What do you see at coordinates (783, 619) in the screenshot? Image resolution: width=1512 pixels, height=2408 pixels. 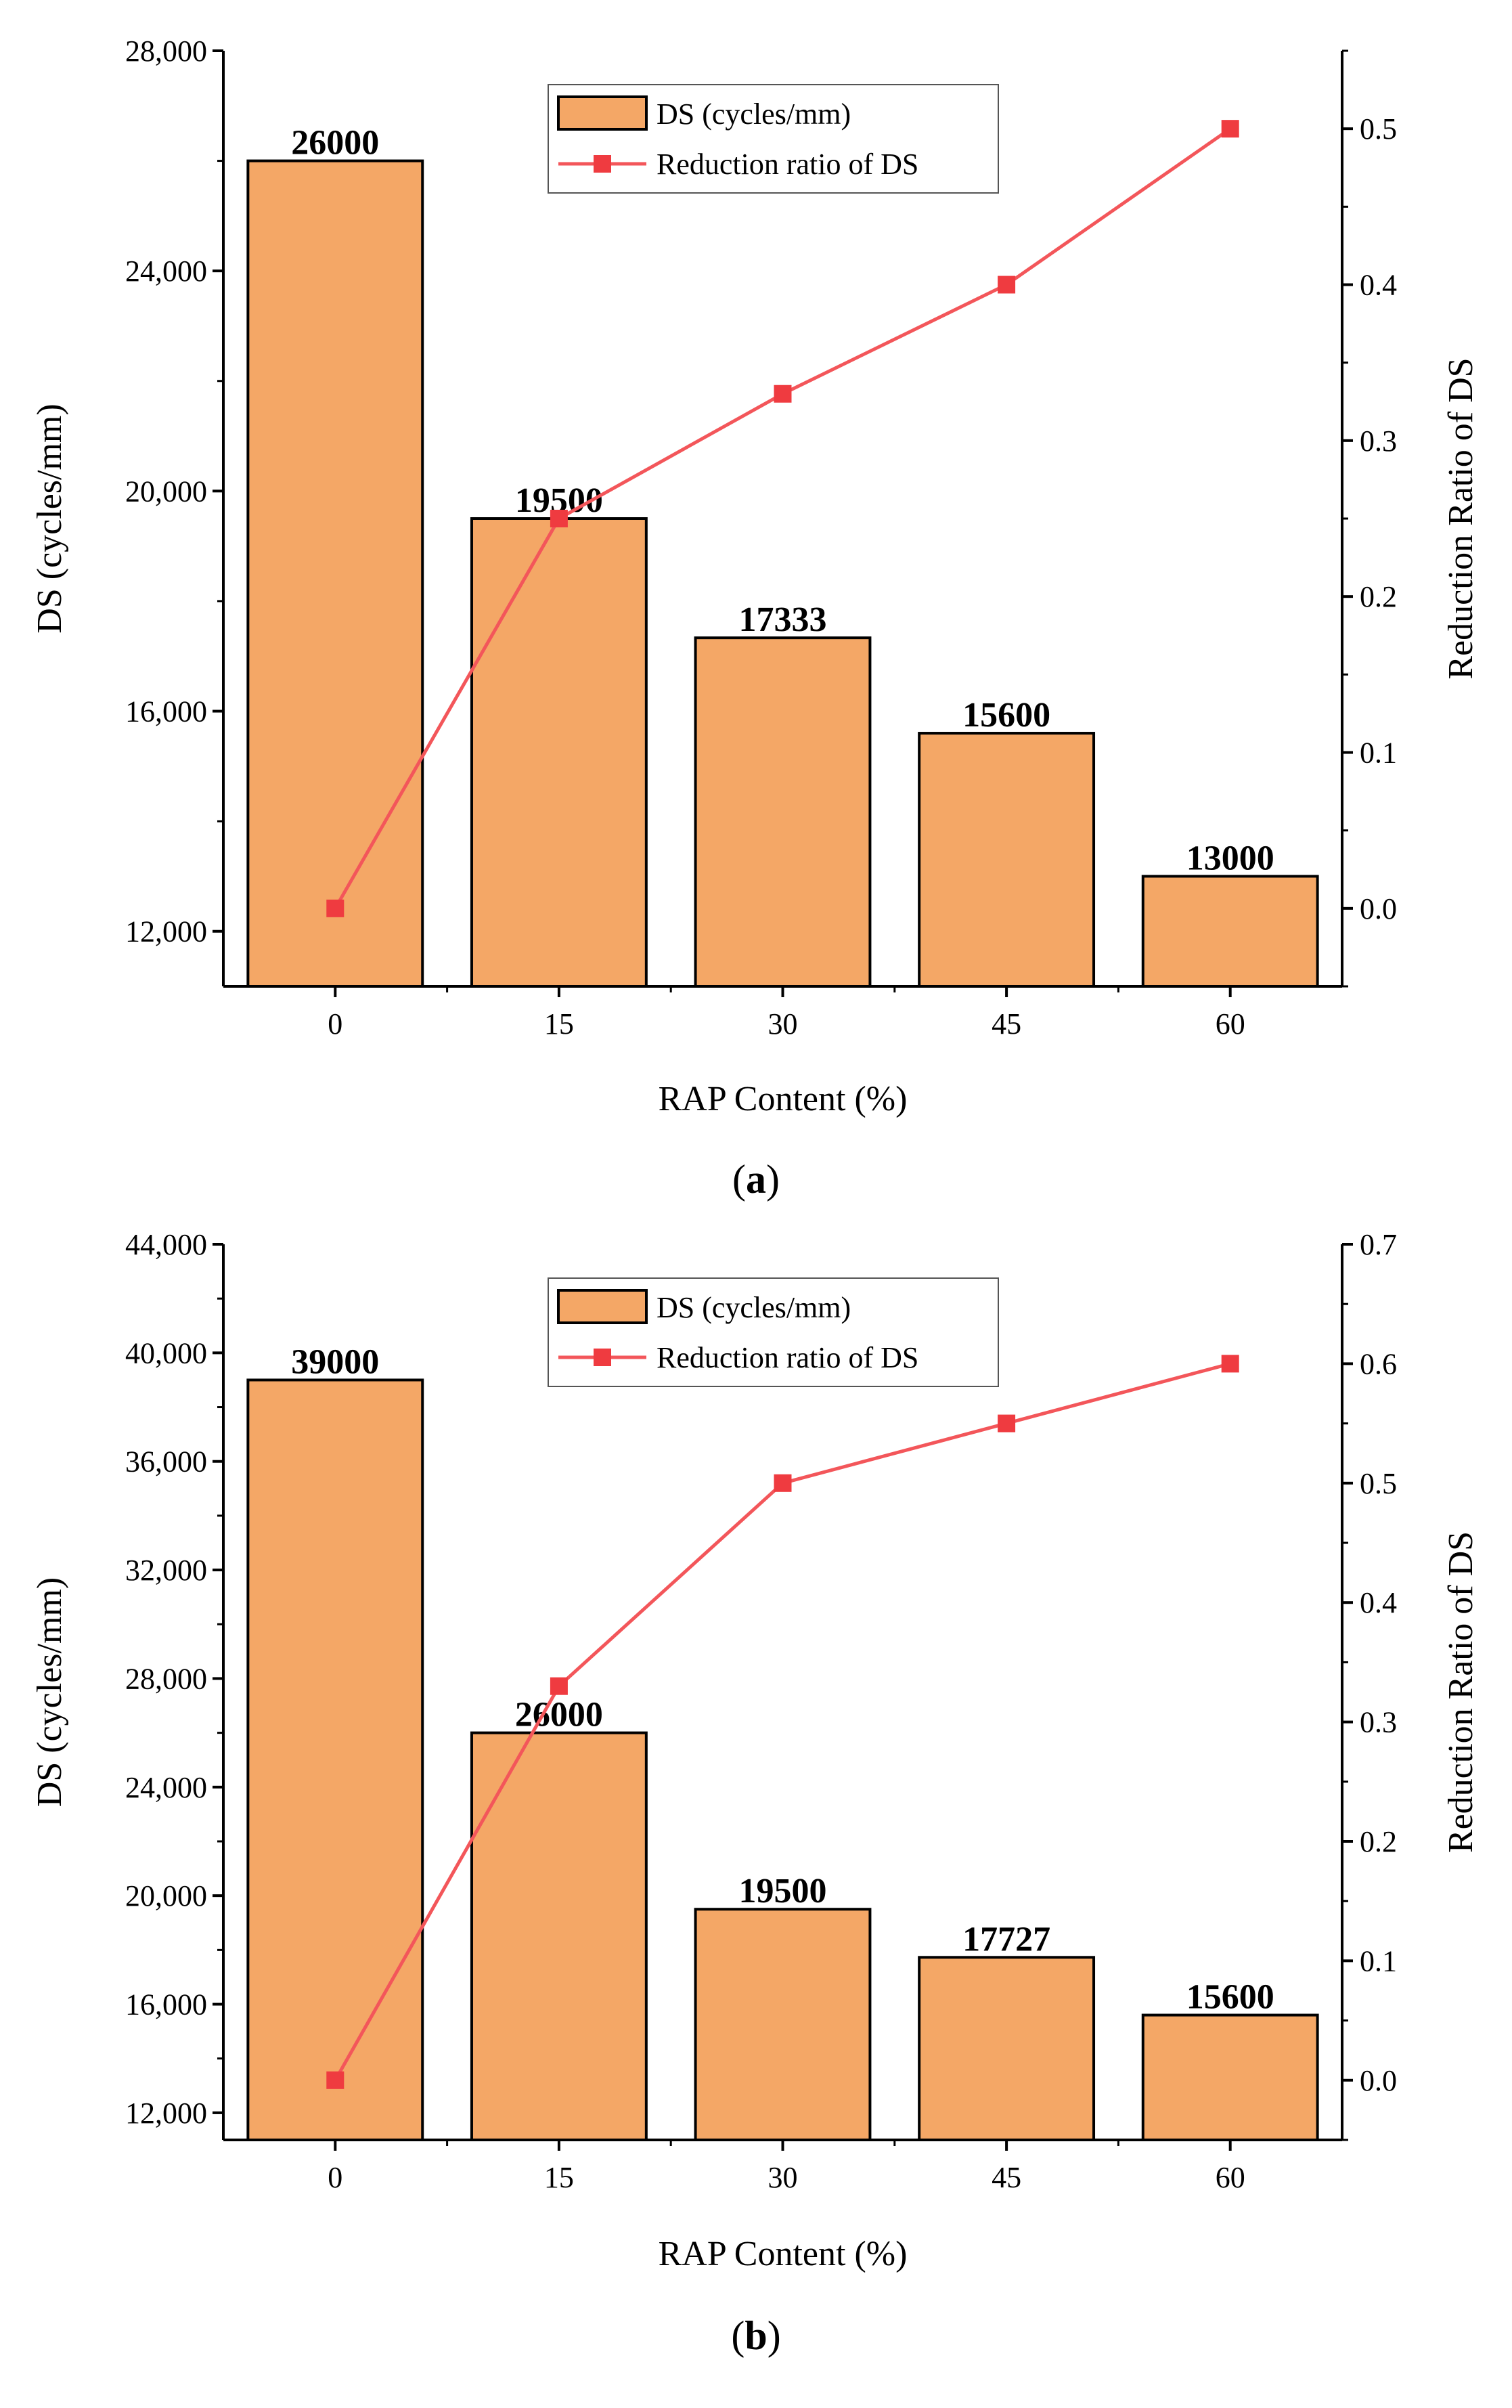 I see `data-label-30: 17333` at bounding box center [783, 619].